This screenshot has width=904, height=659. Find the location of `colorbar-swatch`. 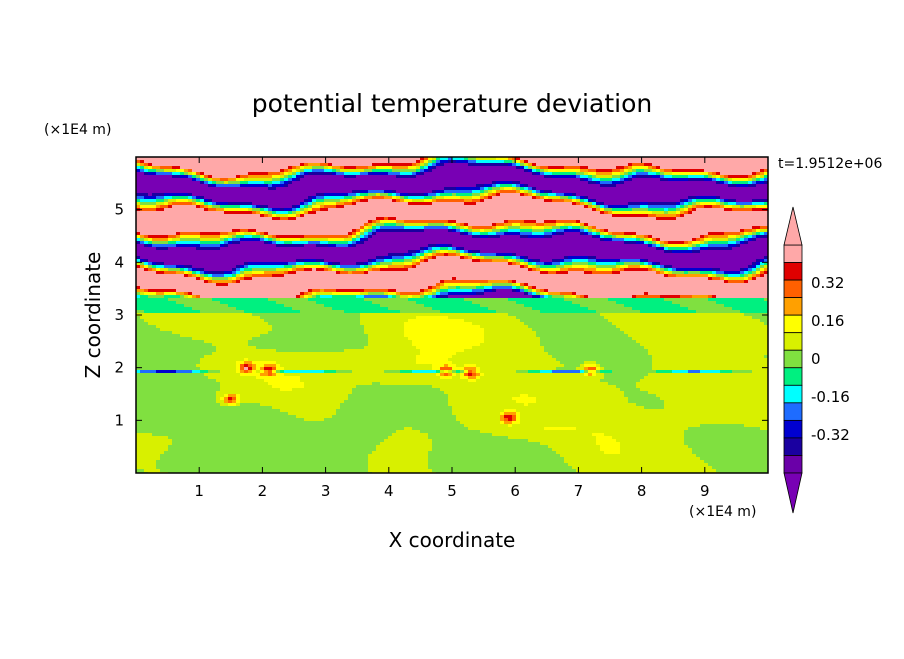

colorbar-swatch is located at coordinates (793, 289).